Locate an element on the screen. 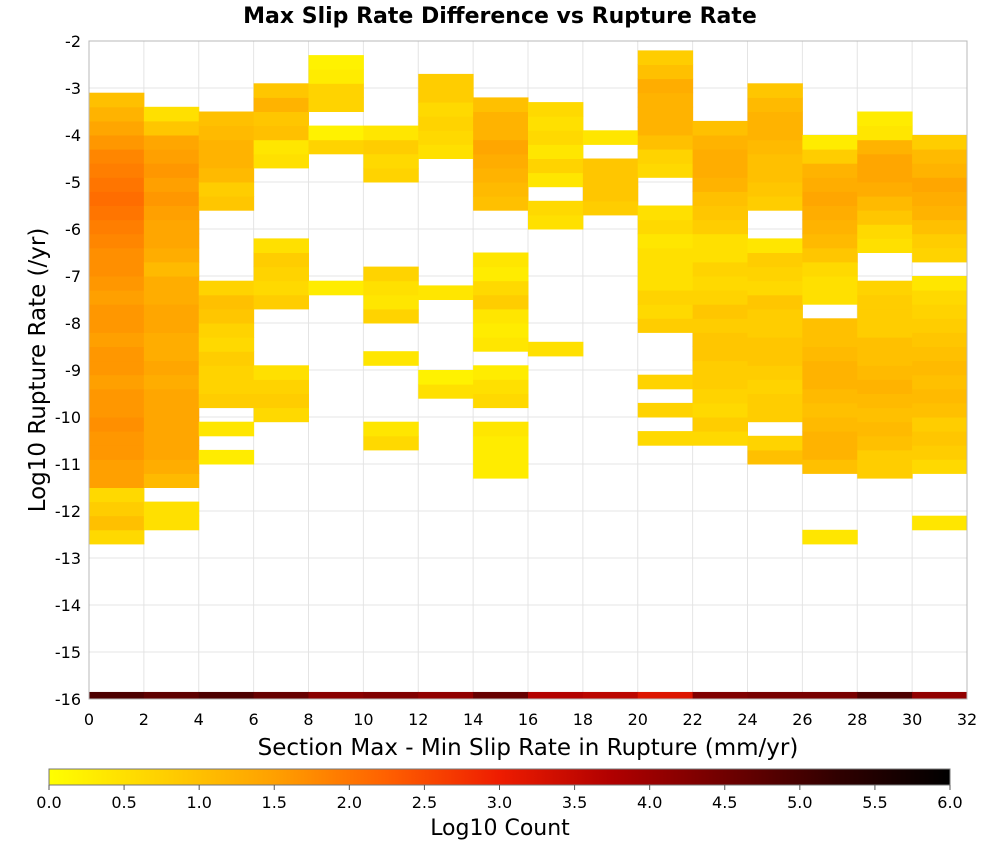  x-tick-label: 14 is located at coordinates (473, 719).